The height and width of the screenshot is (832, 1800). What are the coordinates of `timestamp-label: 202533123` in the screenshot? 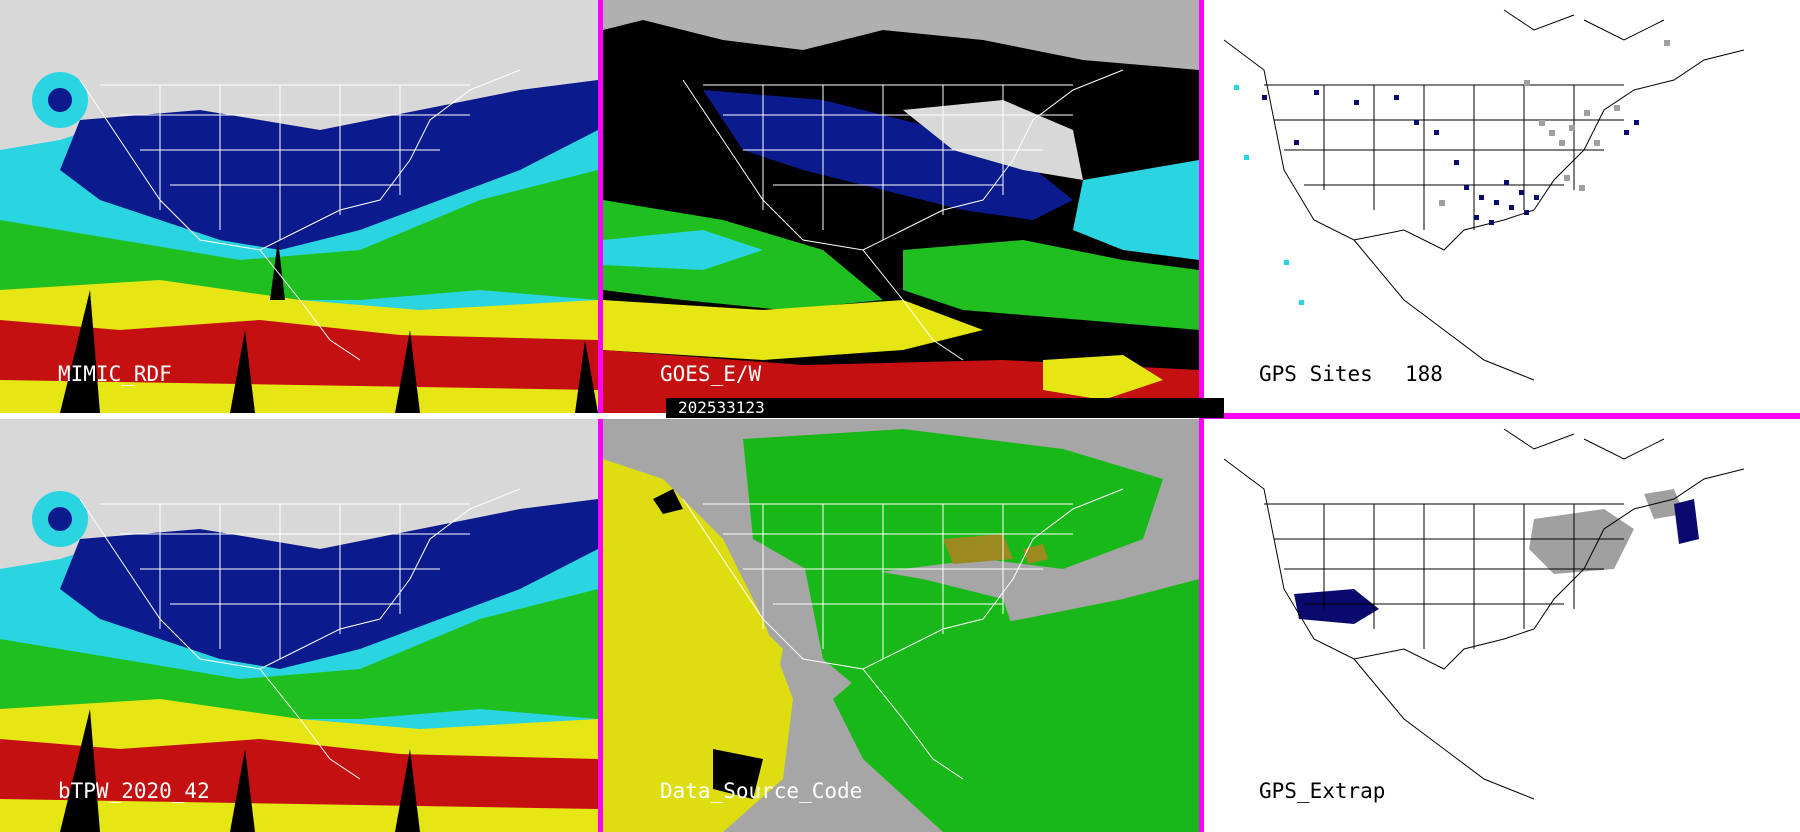 It's located at (721, 407).